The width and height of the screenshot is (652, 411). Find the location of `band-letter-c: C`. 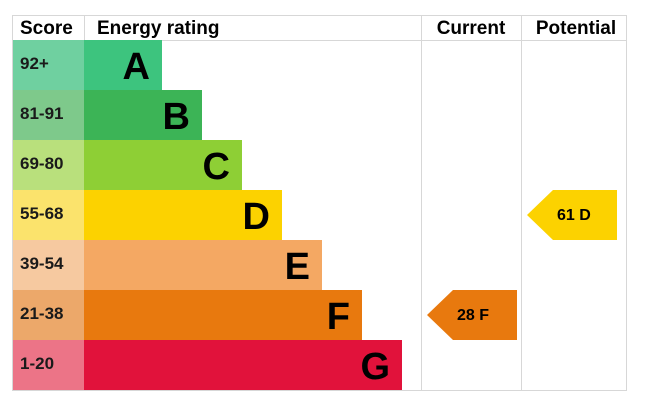

band-letter-c: C is located at coordinates (216, 167).